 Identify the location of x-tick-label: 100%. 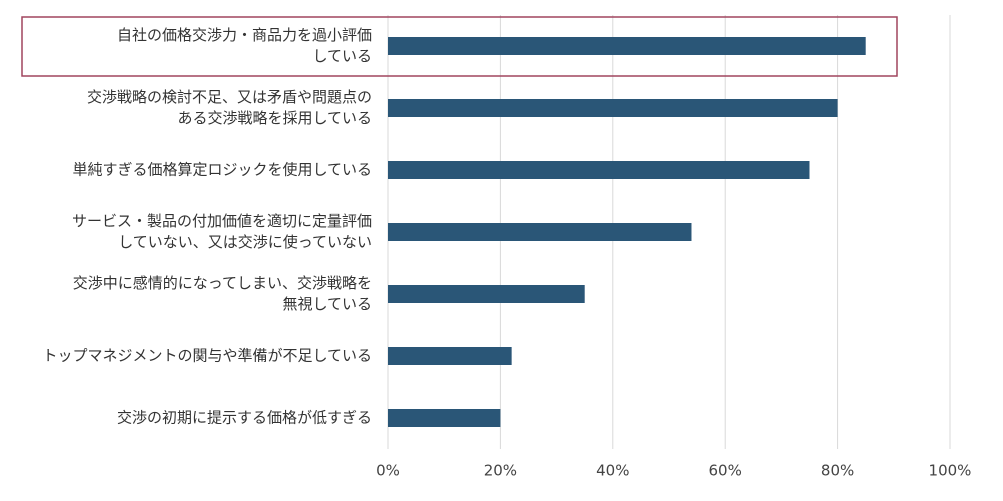
(950, 471).